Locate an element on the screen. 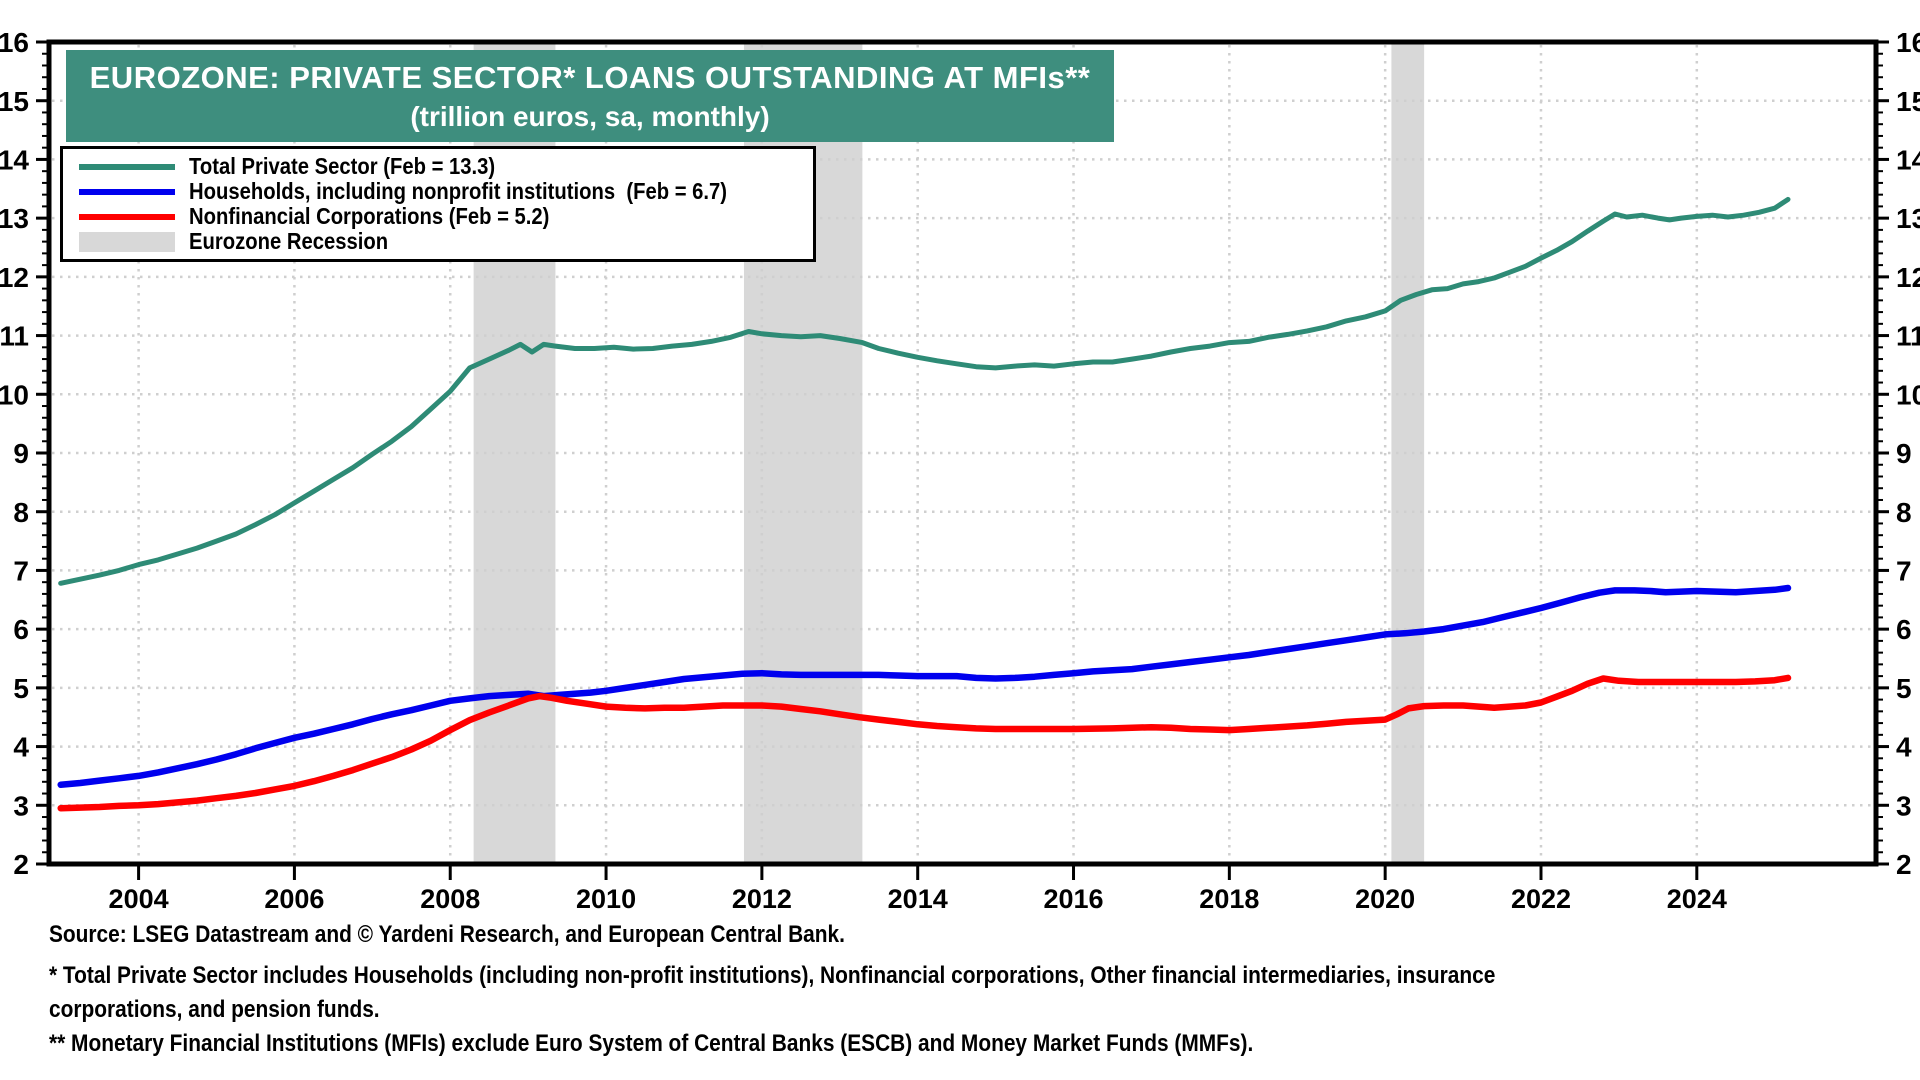  y-axis-label-right: 9 is located at coordinates (1904, 453).